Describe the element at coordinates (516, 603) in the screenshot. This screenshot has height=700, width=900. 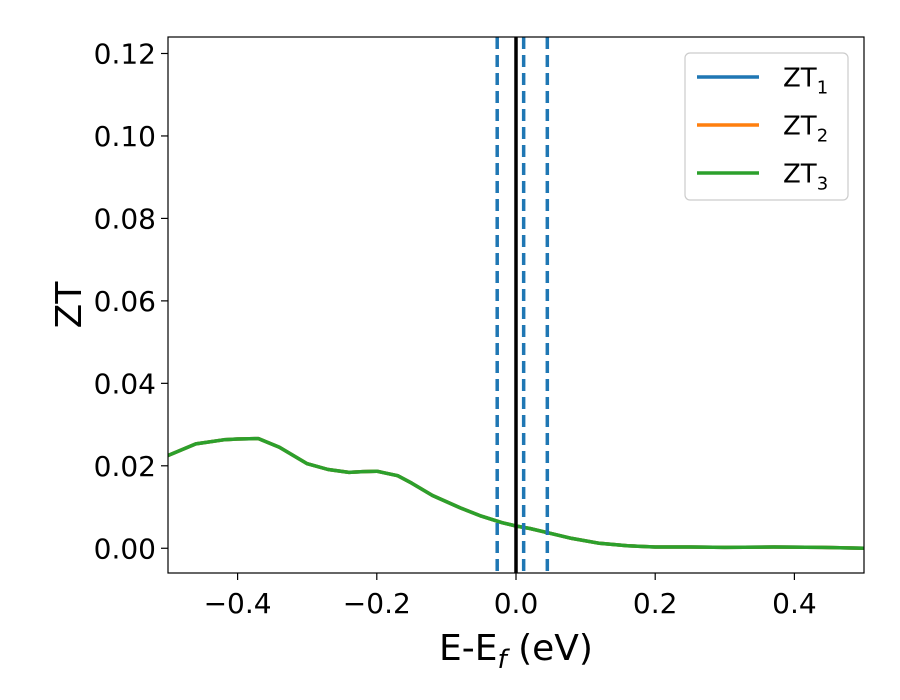
I see `x-tick-label: 0.0` at that location.